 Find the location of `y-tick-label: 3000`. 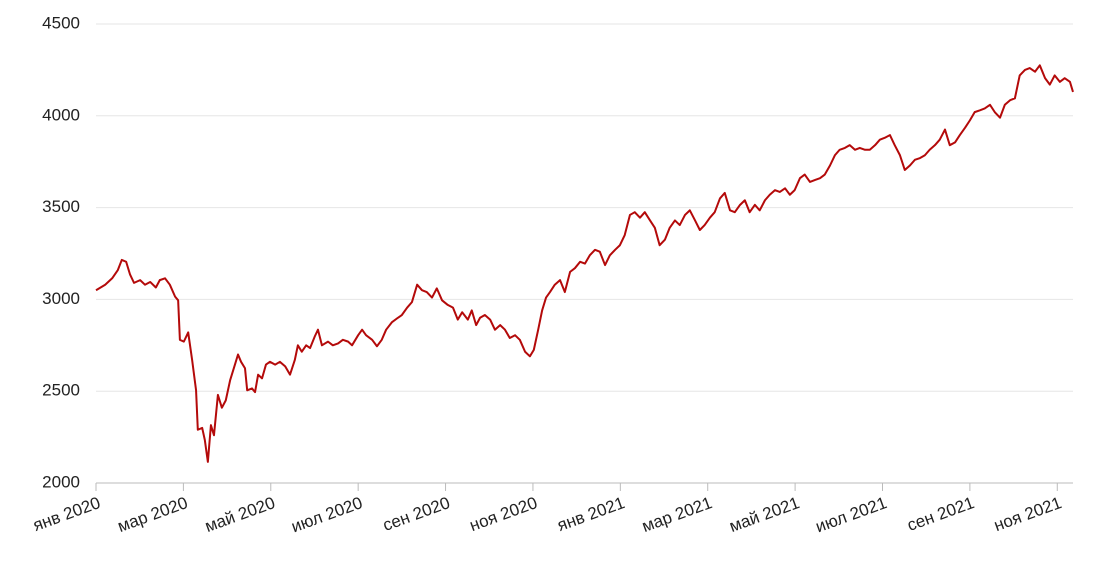

y-tick-label: 3000 is located at coordinates (61, 298).